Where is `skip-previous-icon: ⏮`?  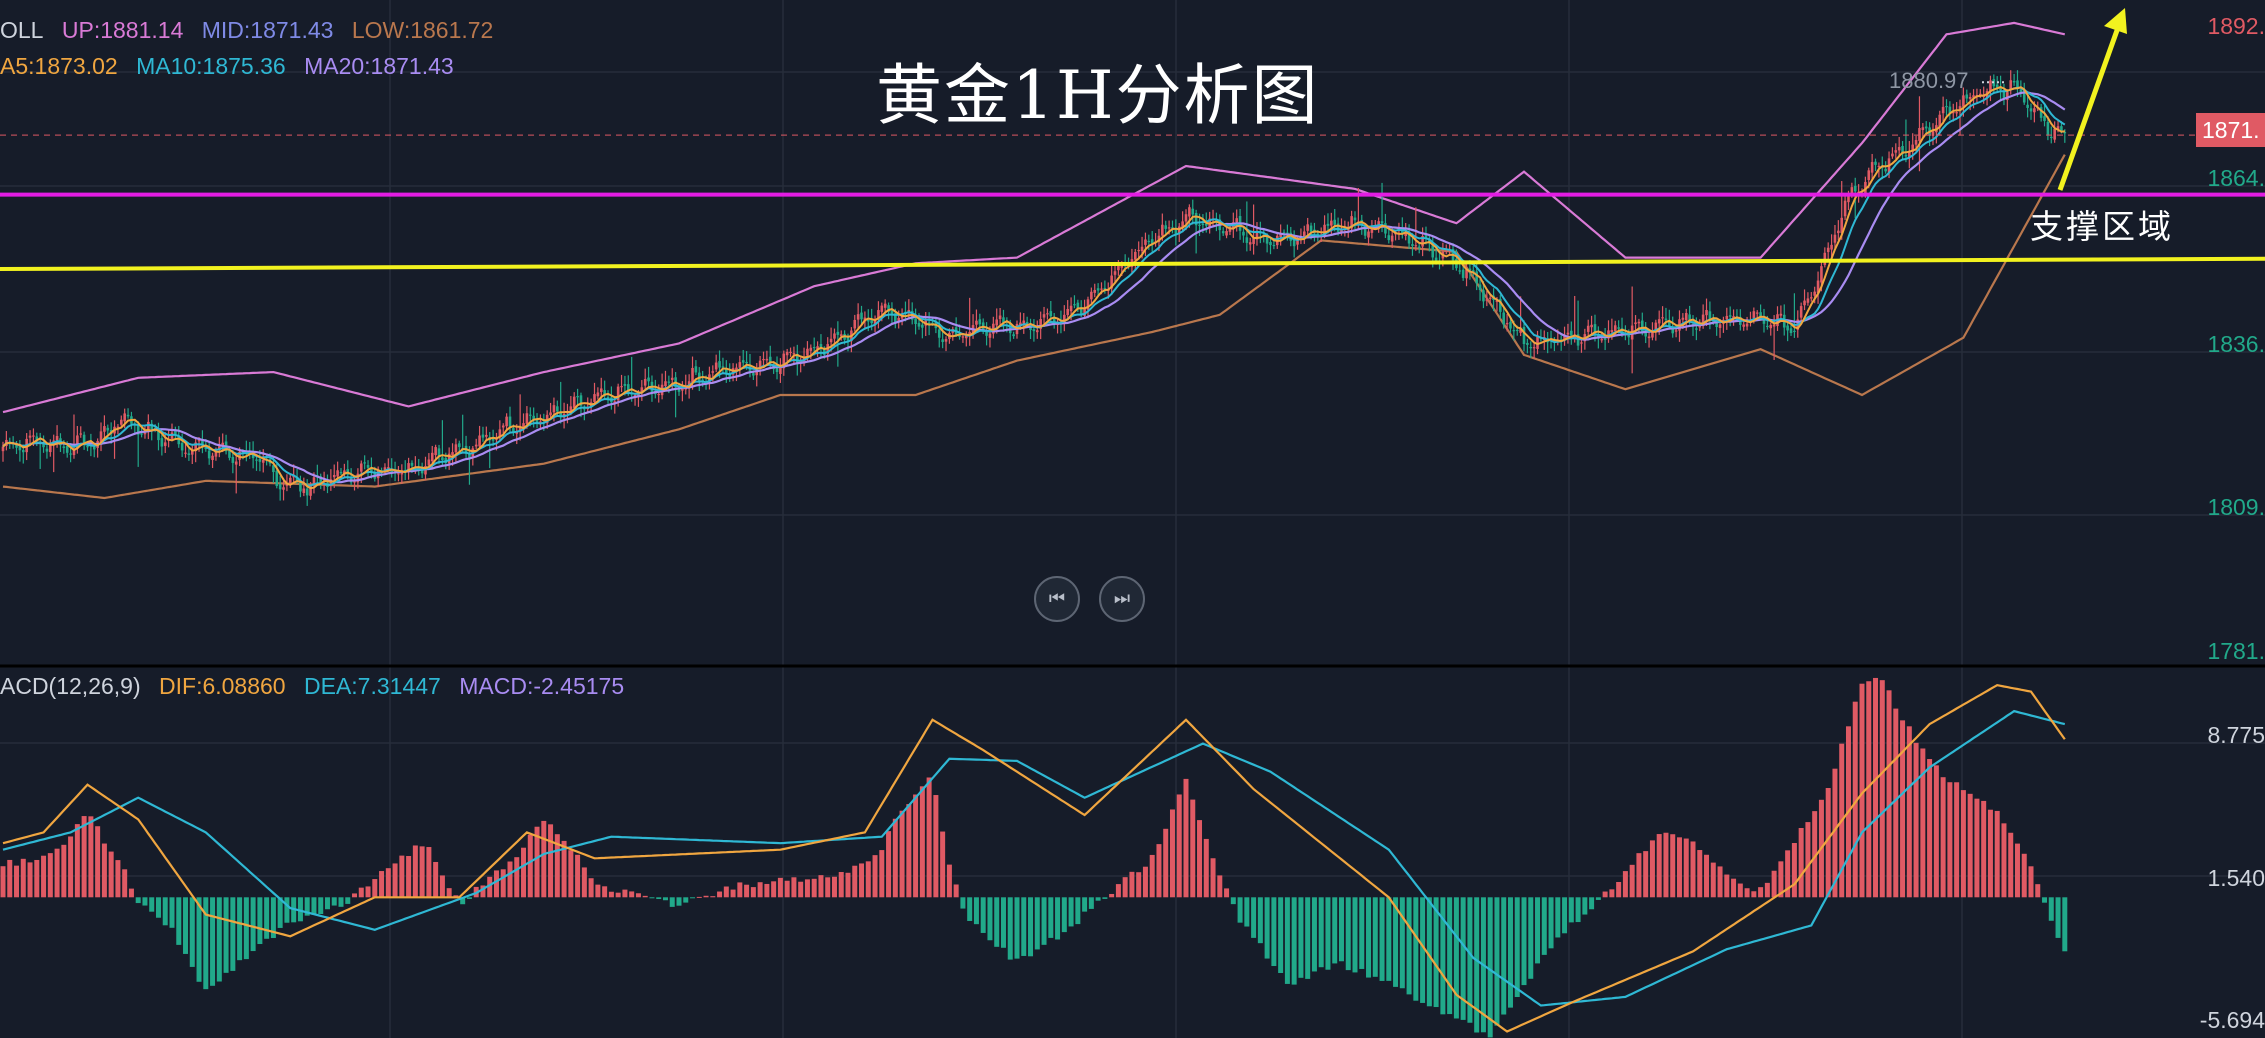 skip-previous-icon: ⏮ is located at coordinates (1057, 598).